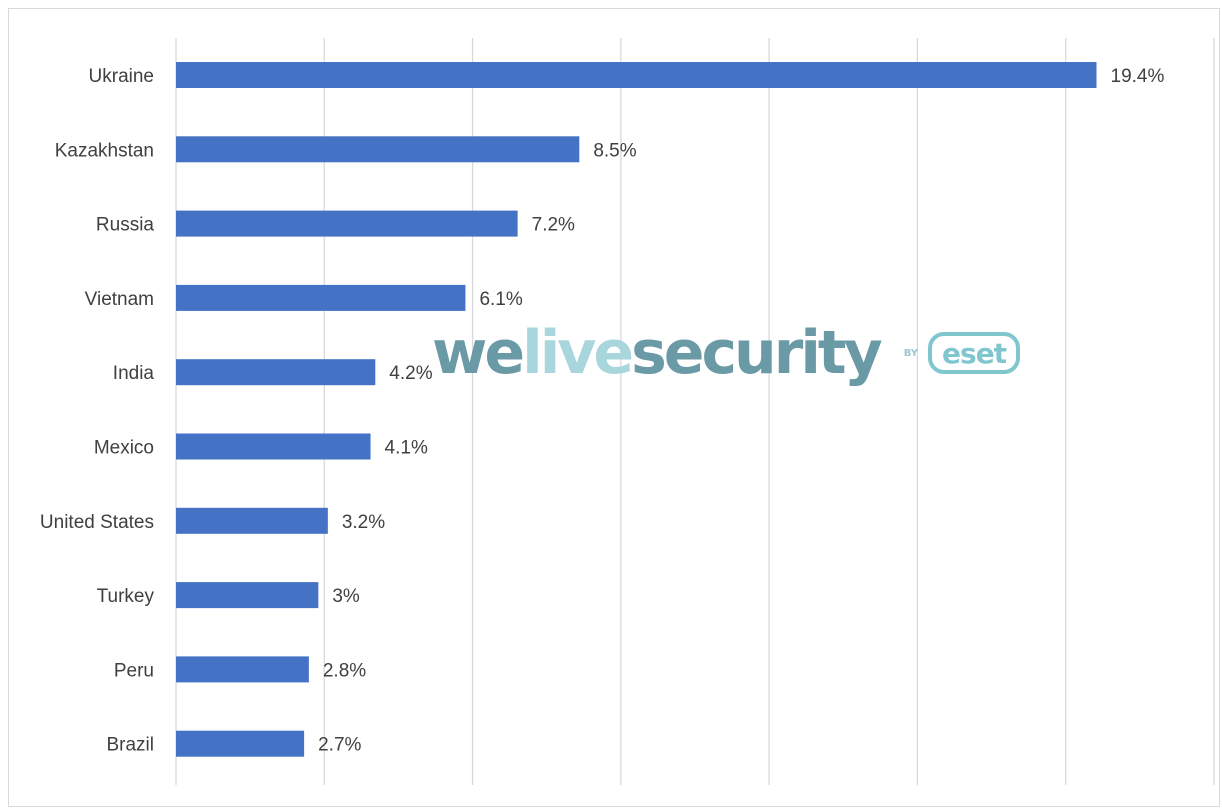 The image size is (1222, 809). Describe the element at coordinates (410, 373) in the screenshot. I see `value-label: 4.2%` at that location.